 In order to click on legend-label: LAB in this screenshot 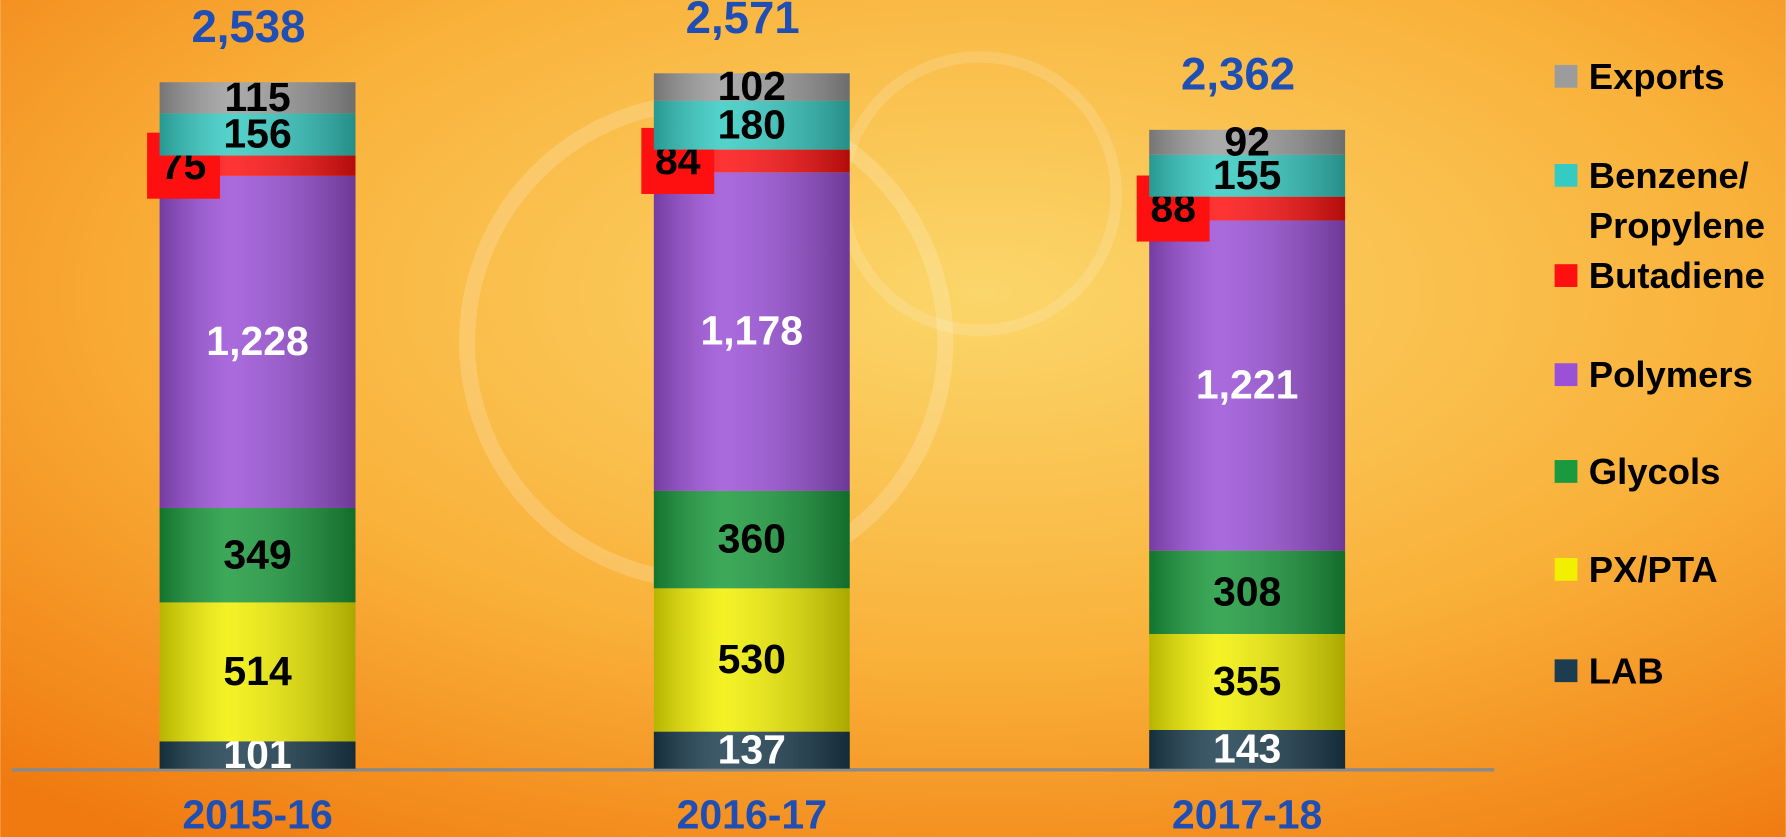, I will do `click(1626, 671)`.